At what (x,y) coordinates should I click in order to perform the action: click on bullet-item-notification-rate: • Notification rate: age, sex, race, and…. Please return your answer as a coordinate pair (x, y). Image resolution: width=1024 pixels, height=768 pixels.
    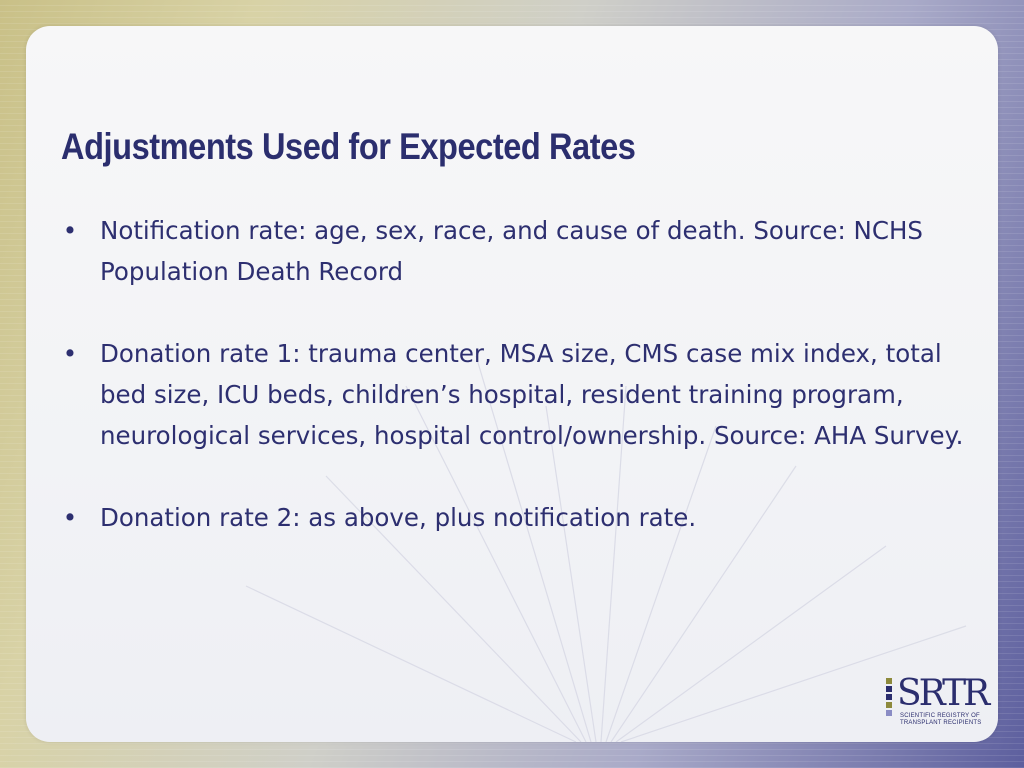
    Looking at the image, I should click on (515, 251).